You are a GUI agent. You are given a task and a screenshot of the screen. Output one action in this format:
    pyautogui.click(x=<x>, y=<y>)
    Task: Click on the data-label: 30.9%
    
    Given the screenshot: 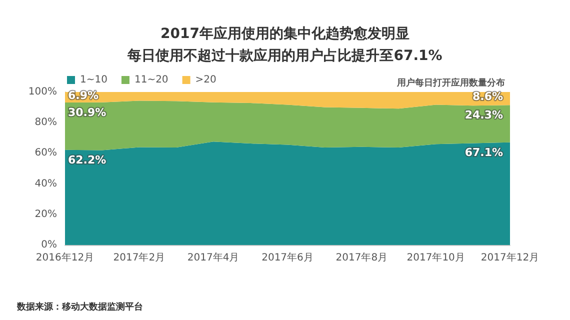 What is the action you would take?
    pyautogui.click(x=87, y=113)
    